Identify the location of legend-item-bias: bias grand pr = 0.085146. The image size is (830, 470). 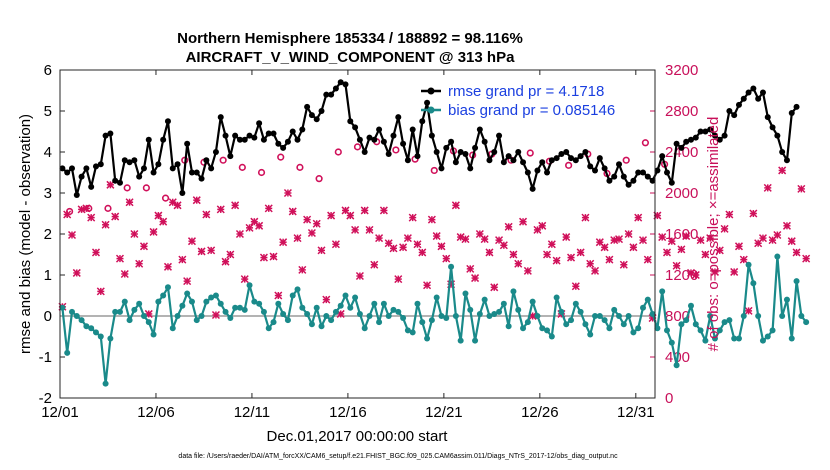
(518, 110).